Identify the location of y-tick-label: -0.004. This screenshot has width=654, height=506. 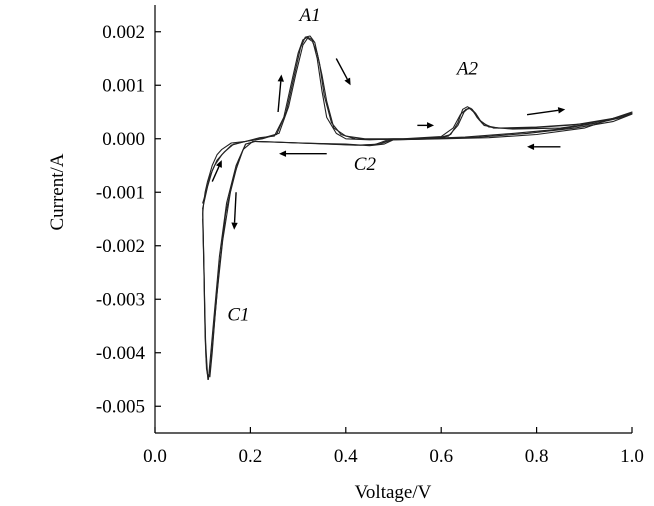
(121, 353).